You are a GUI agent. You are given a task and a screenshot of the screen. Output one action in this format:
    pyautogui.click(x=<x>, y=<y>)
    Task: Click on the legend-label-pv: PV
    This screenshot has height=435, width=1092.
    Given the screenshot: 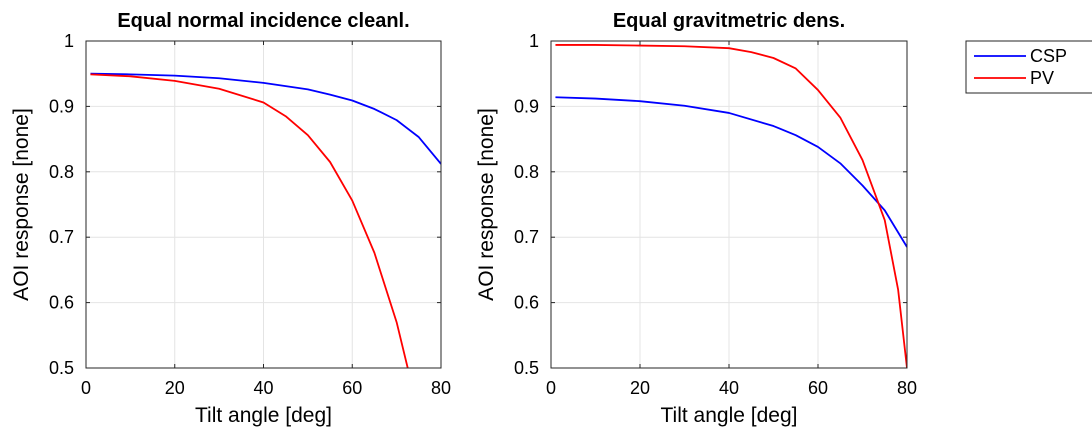 What is the action you would take?
    pyautogui.click(x=1042, y=78)
    